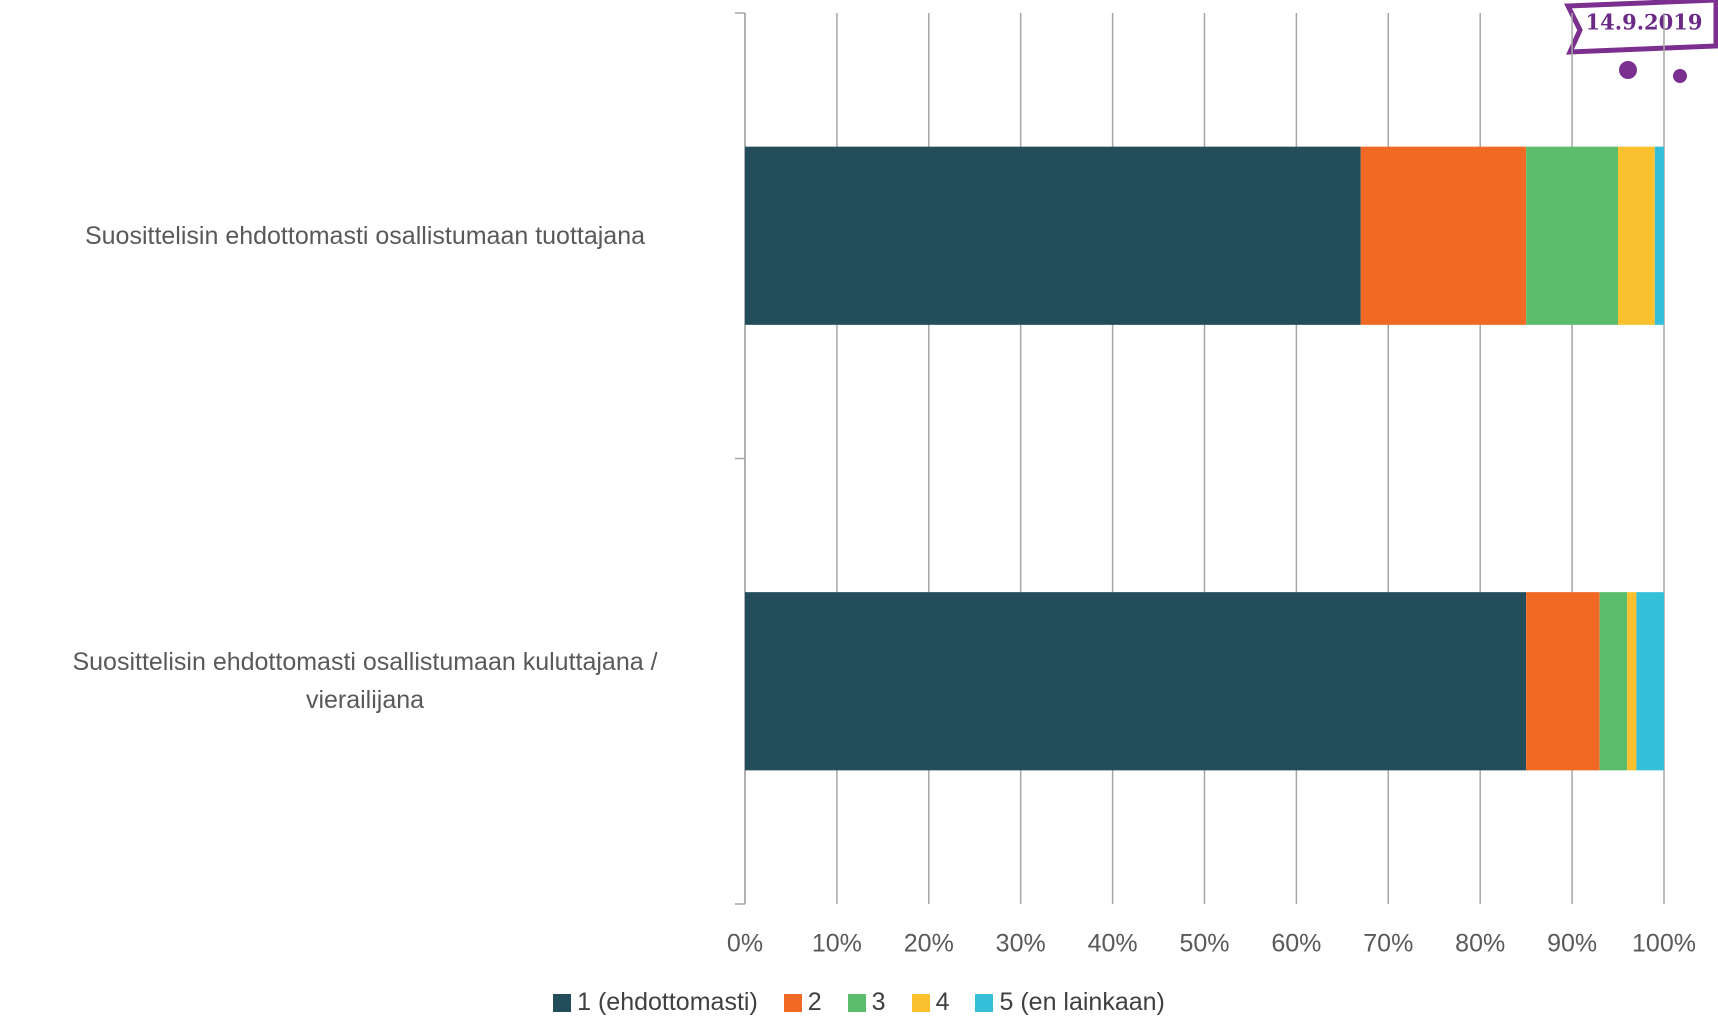  Describe the element at coordinates (942, 1002) in the screenshot. I see `legend-label: 4` at that location.